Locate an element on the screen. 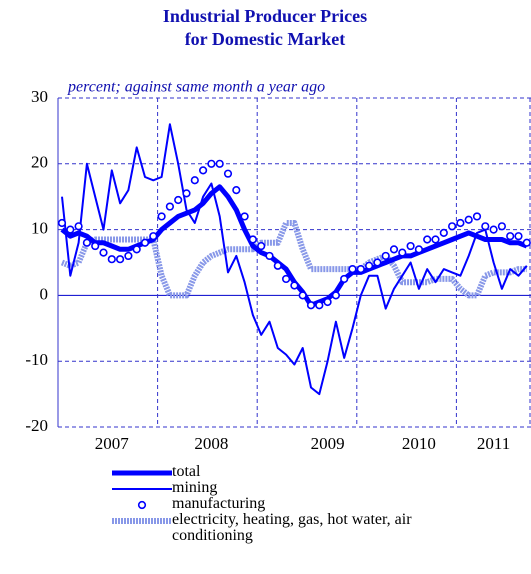  legend-marker is located at coordinates (142, 505).